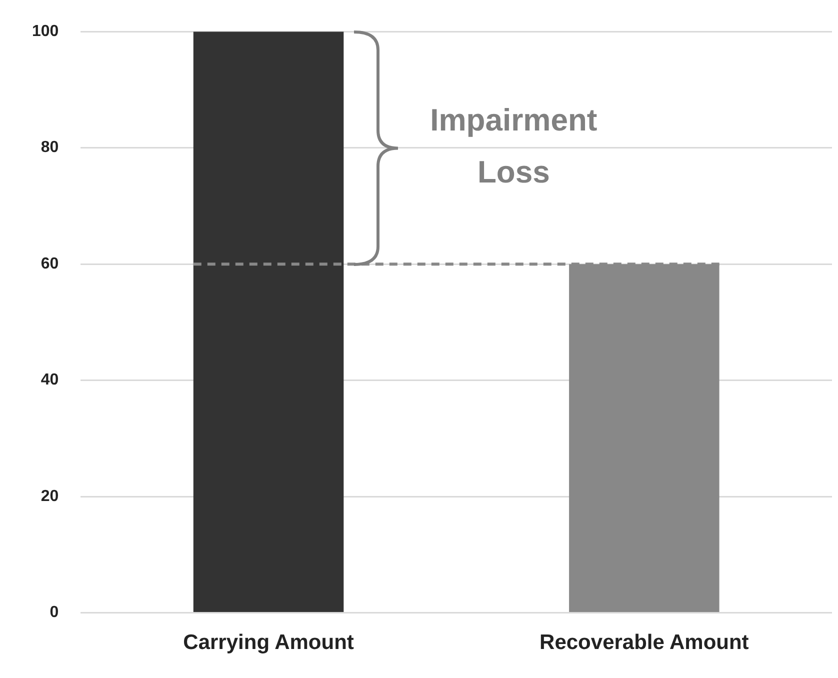 The height and width of the screenshot is (678, 838). Describe the element at coordinates (644, 642) in the screenshot. I see `x-tick-label: Recoverable Amount` at that location.